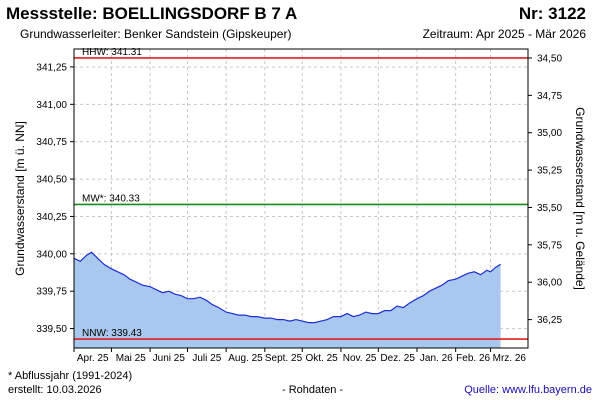 This screenshot has height=400, width=600. What do you see at coordinates (528, 390) in the screenshot?
I see `source-link: Quelle: www.lfu.bayern.de` at bounding box center [528, 390].